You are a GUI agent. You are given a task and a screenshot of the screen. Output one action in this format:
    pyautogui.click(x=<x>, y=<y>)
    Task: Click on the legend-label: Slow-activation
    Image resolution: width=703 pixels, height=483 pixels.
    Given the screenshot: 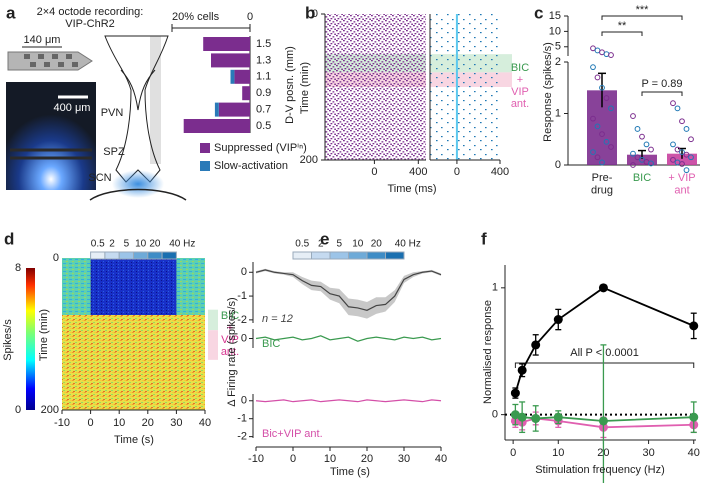 What is the action you would take?
    pyautogui.click(x=251, y=166)
    